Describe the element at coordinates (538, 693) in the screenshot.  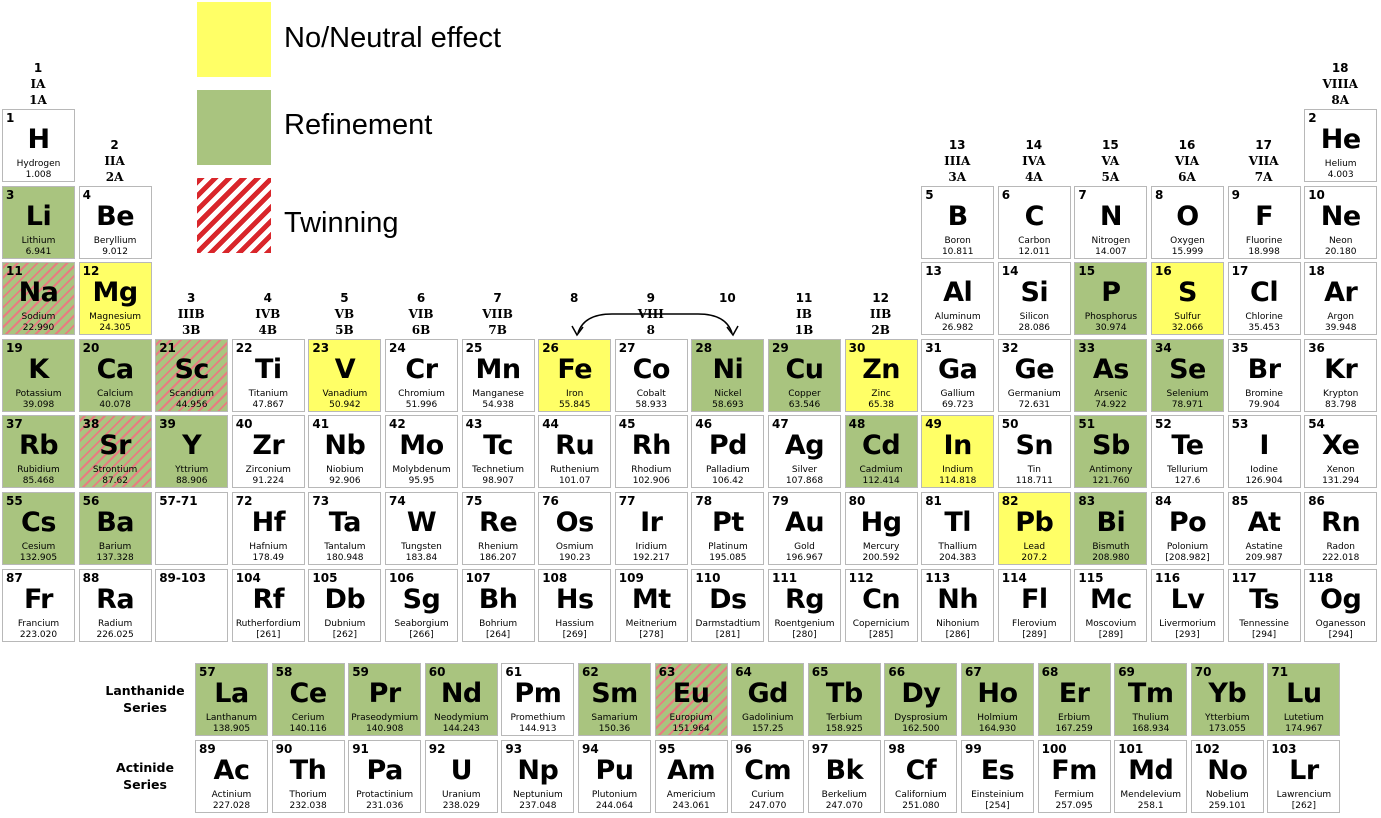
I see `element-symbol: Pm` at that location.